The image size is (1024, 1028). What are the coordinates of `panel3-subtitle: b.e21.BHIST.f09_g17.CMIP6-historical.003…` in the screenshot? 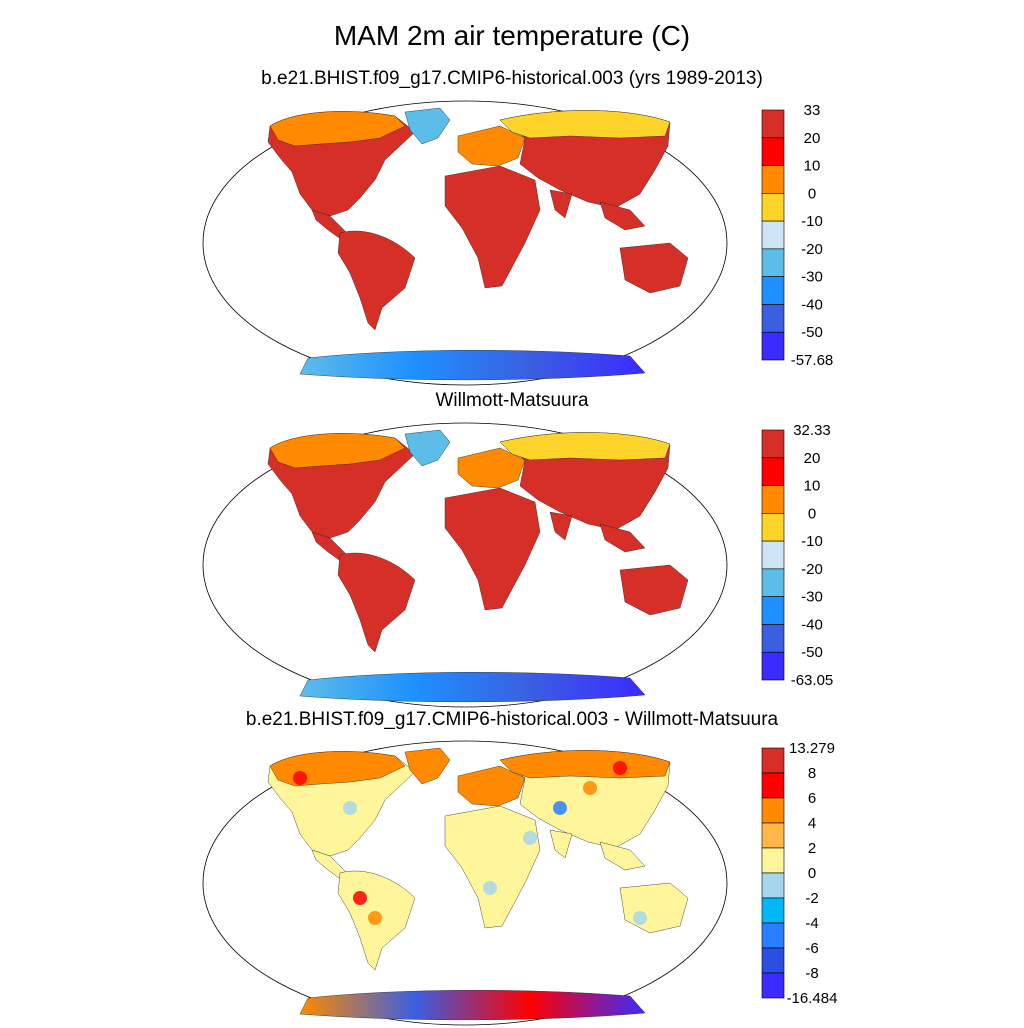 It's located at (512, 719).